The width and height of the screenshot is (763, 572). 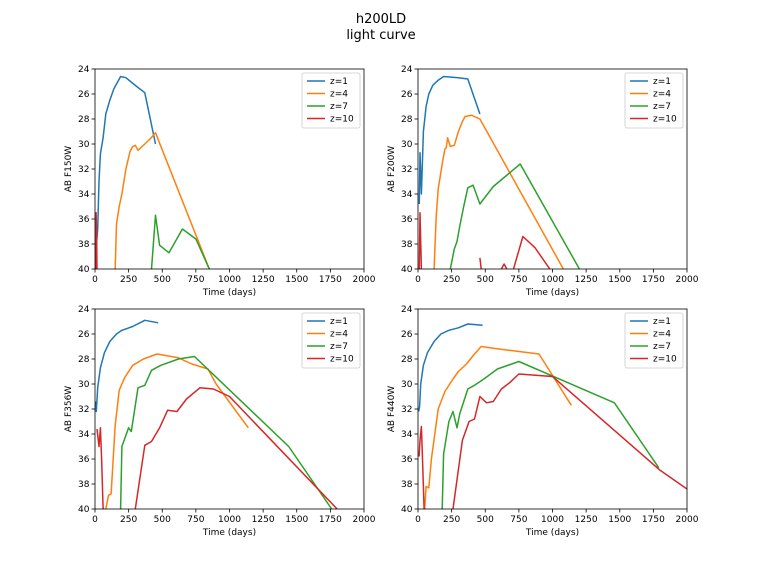 I want to click on figure-title-line1: h200LD, so click(x=381, y=19).